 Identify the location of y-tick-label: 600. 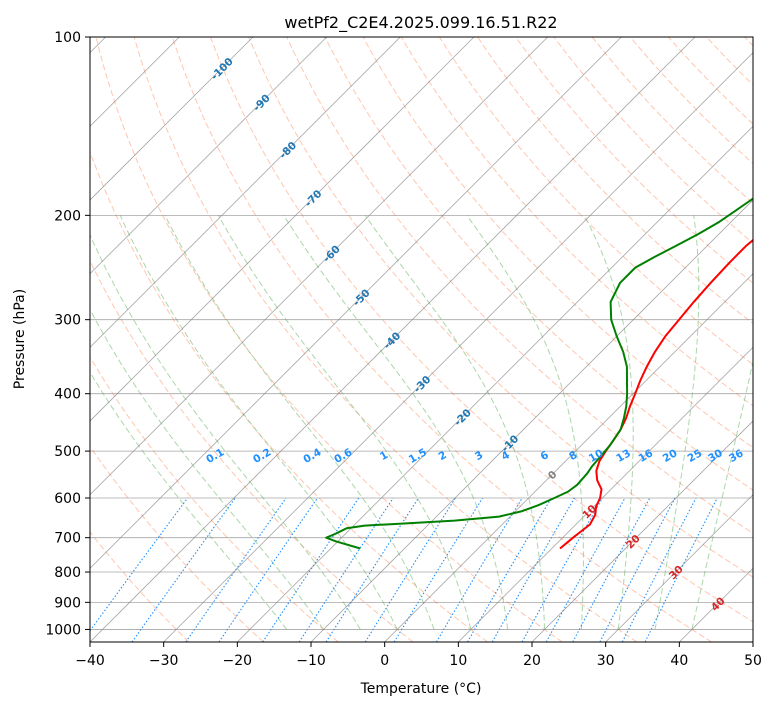
(67, 499).